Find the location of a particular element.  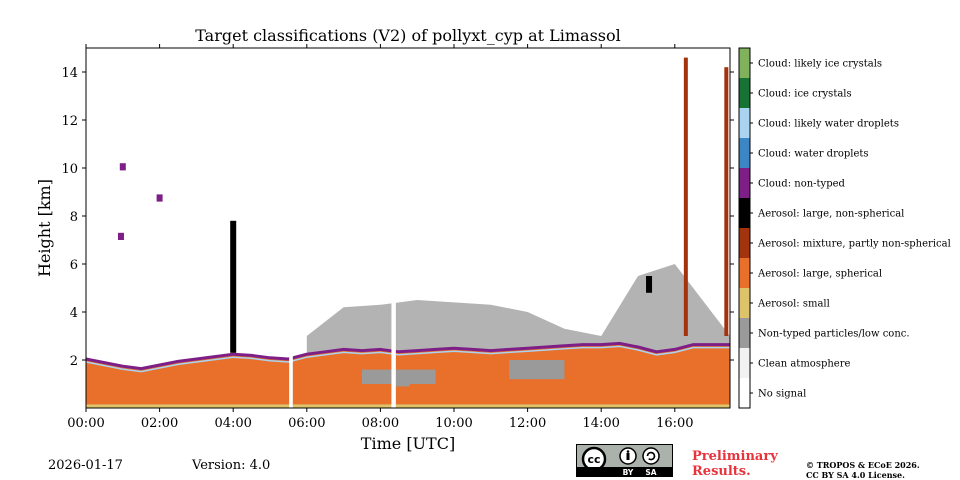

share-alike-icon is located at coordinates (651, 456).